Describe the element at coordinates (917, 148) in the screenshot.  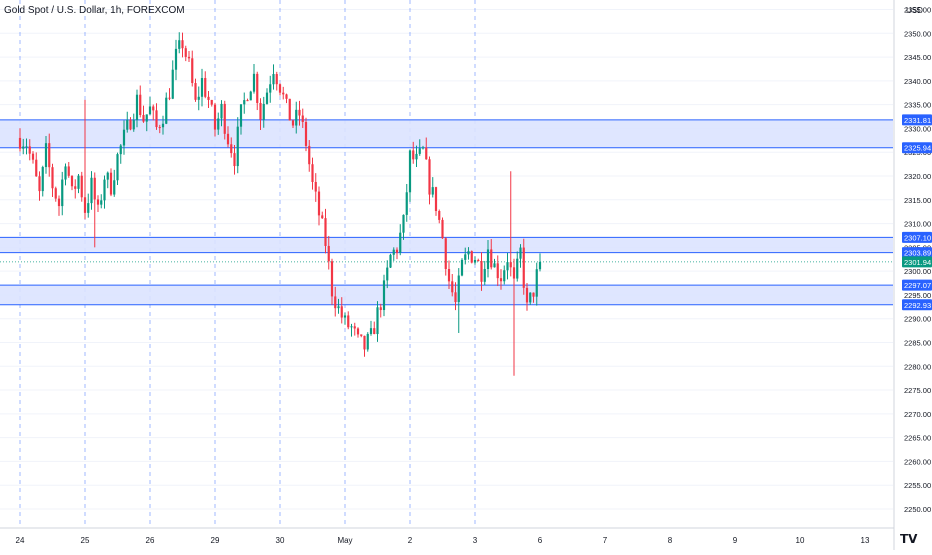
I see `zone-price-label: 2325.94` at that location.